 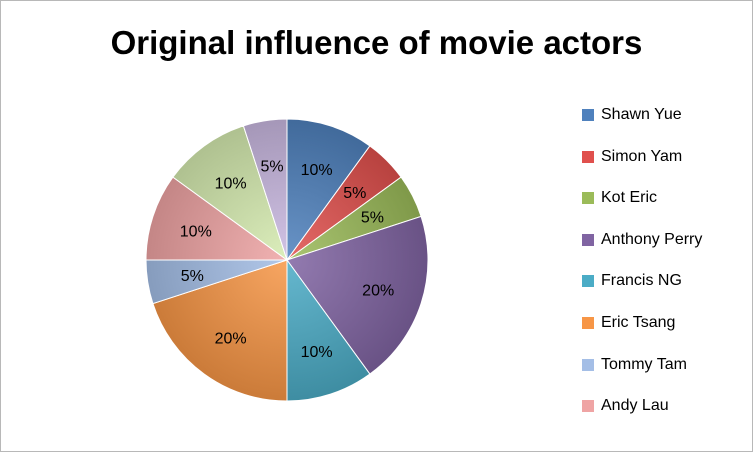 What do you see at coordinates (635, 406) in the screenshot?
I see `legend-label: Andy Lau` at bounding box center [635, 406].